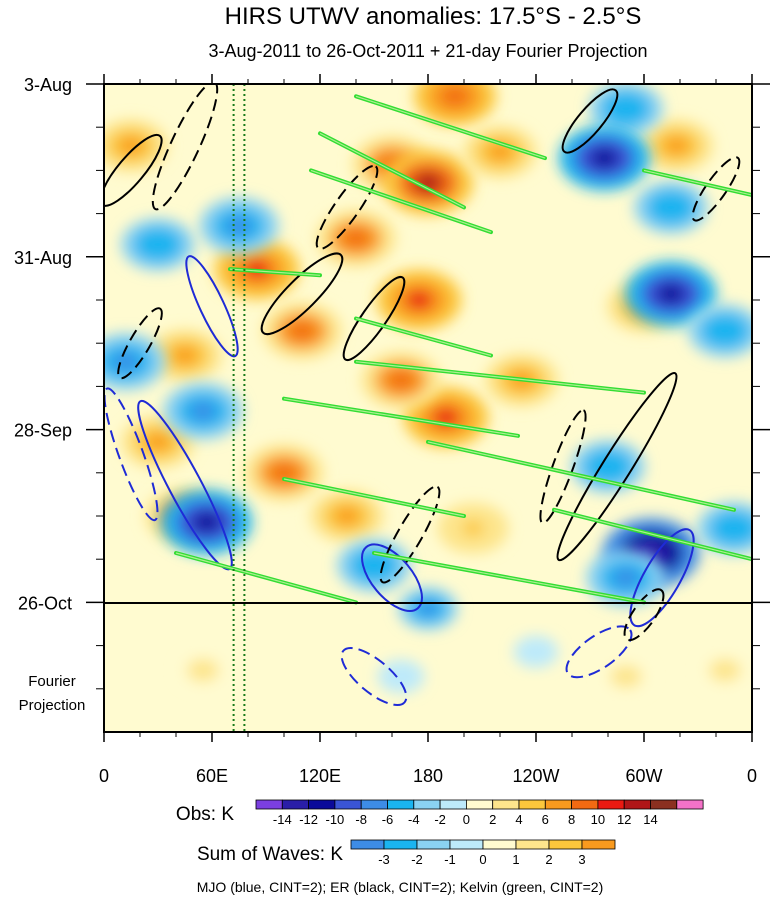 The height and width of the screenshot is (899, 771). Describe the element at coordinates (428, 776) in the screenshot. I see `x-tick-label: 180` at that location.